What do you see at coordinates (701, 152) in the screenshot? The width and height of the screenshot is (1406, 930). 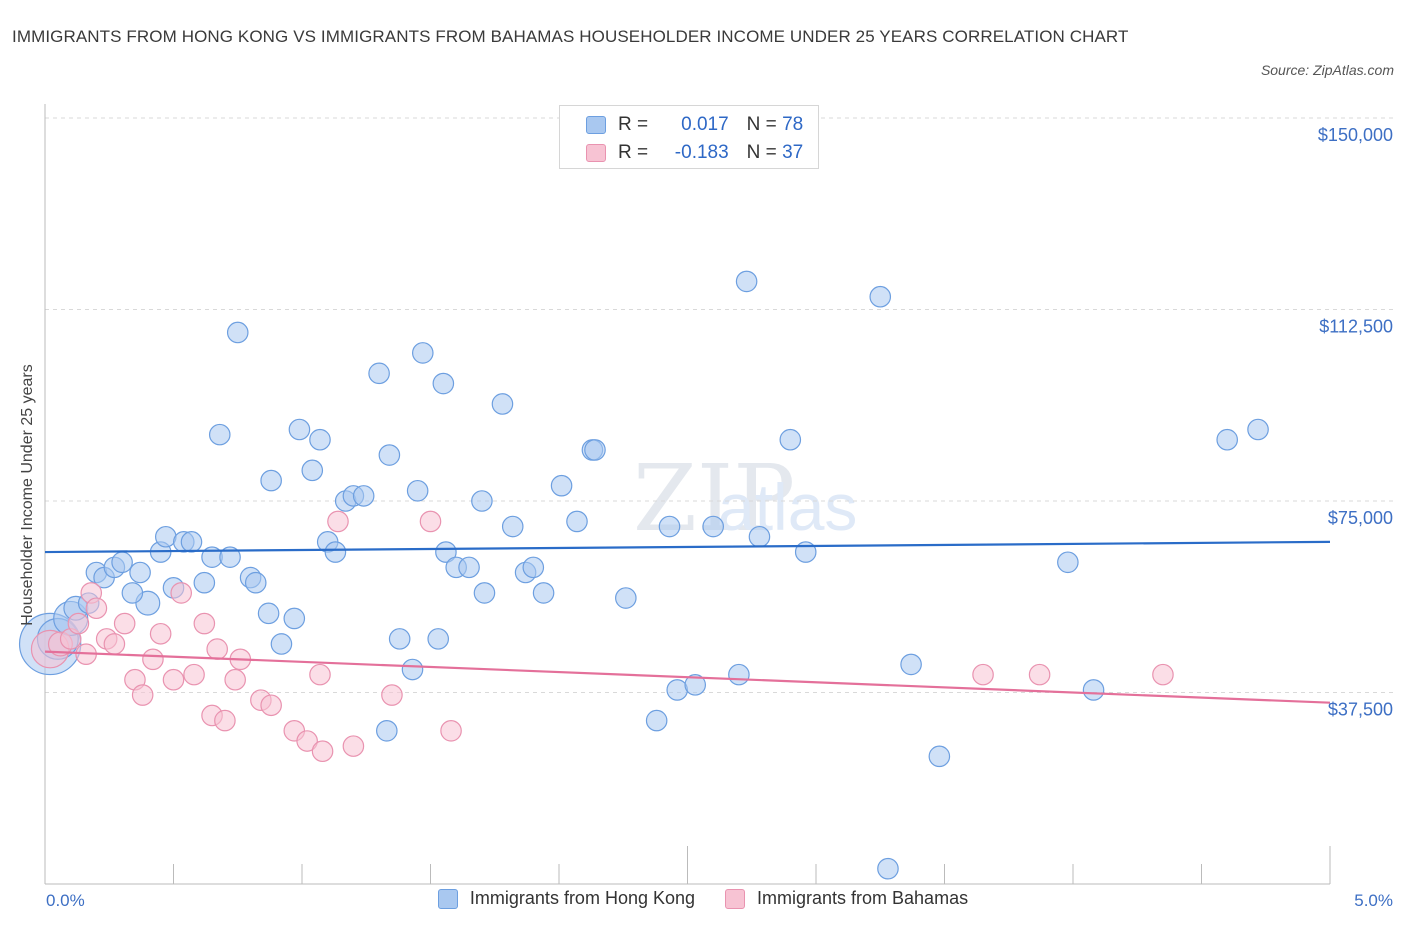 I see `legend-r-value: -0.183` at bounding box center [701, 152].